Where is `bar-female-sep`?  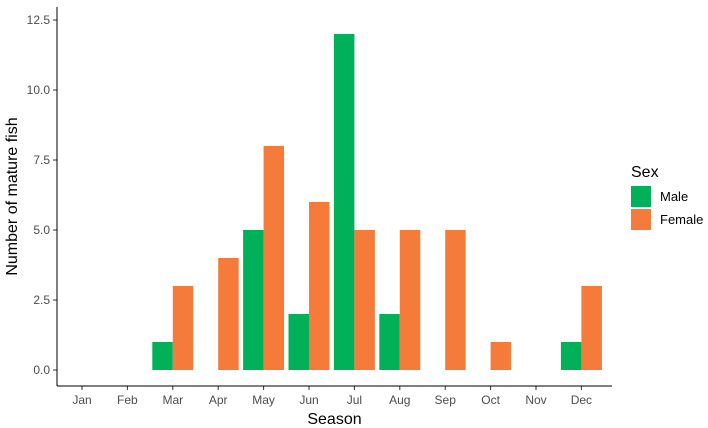 bar-female-sep is located at coordinates (455, 300).